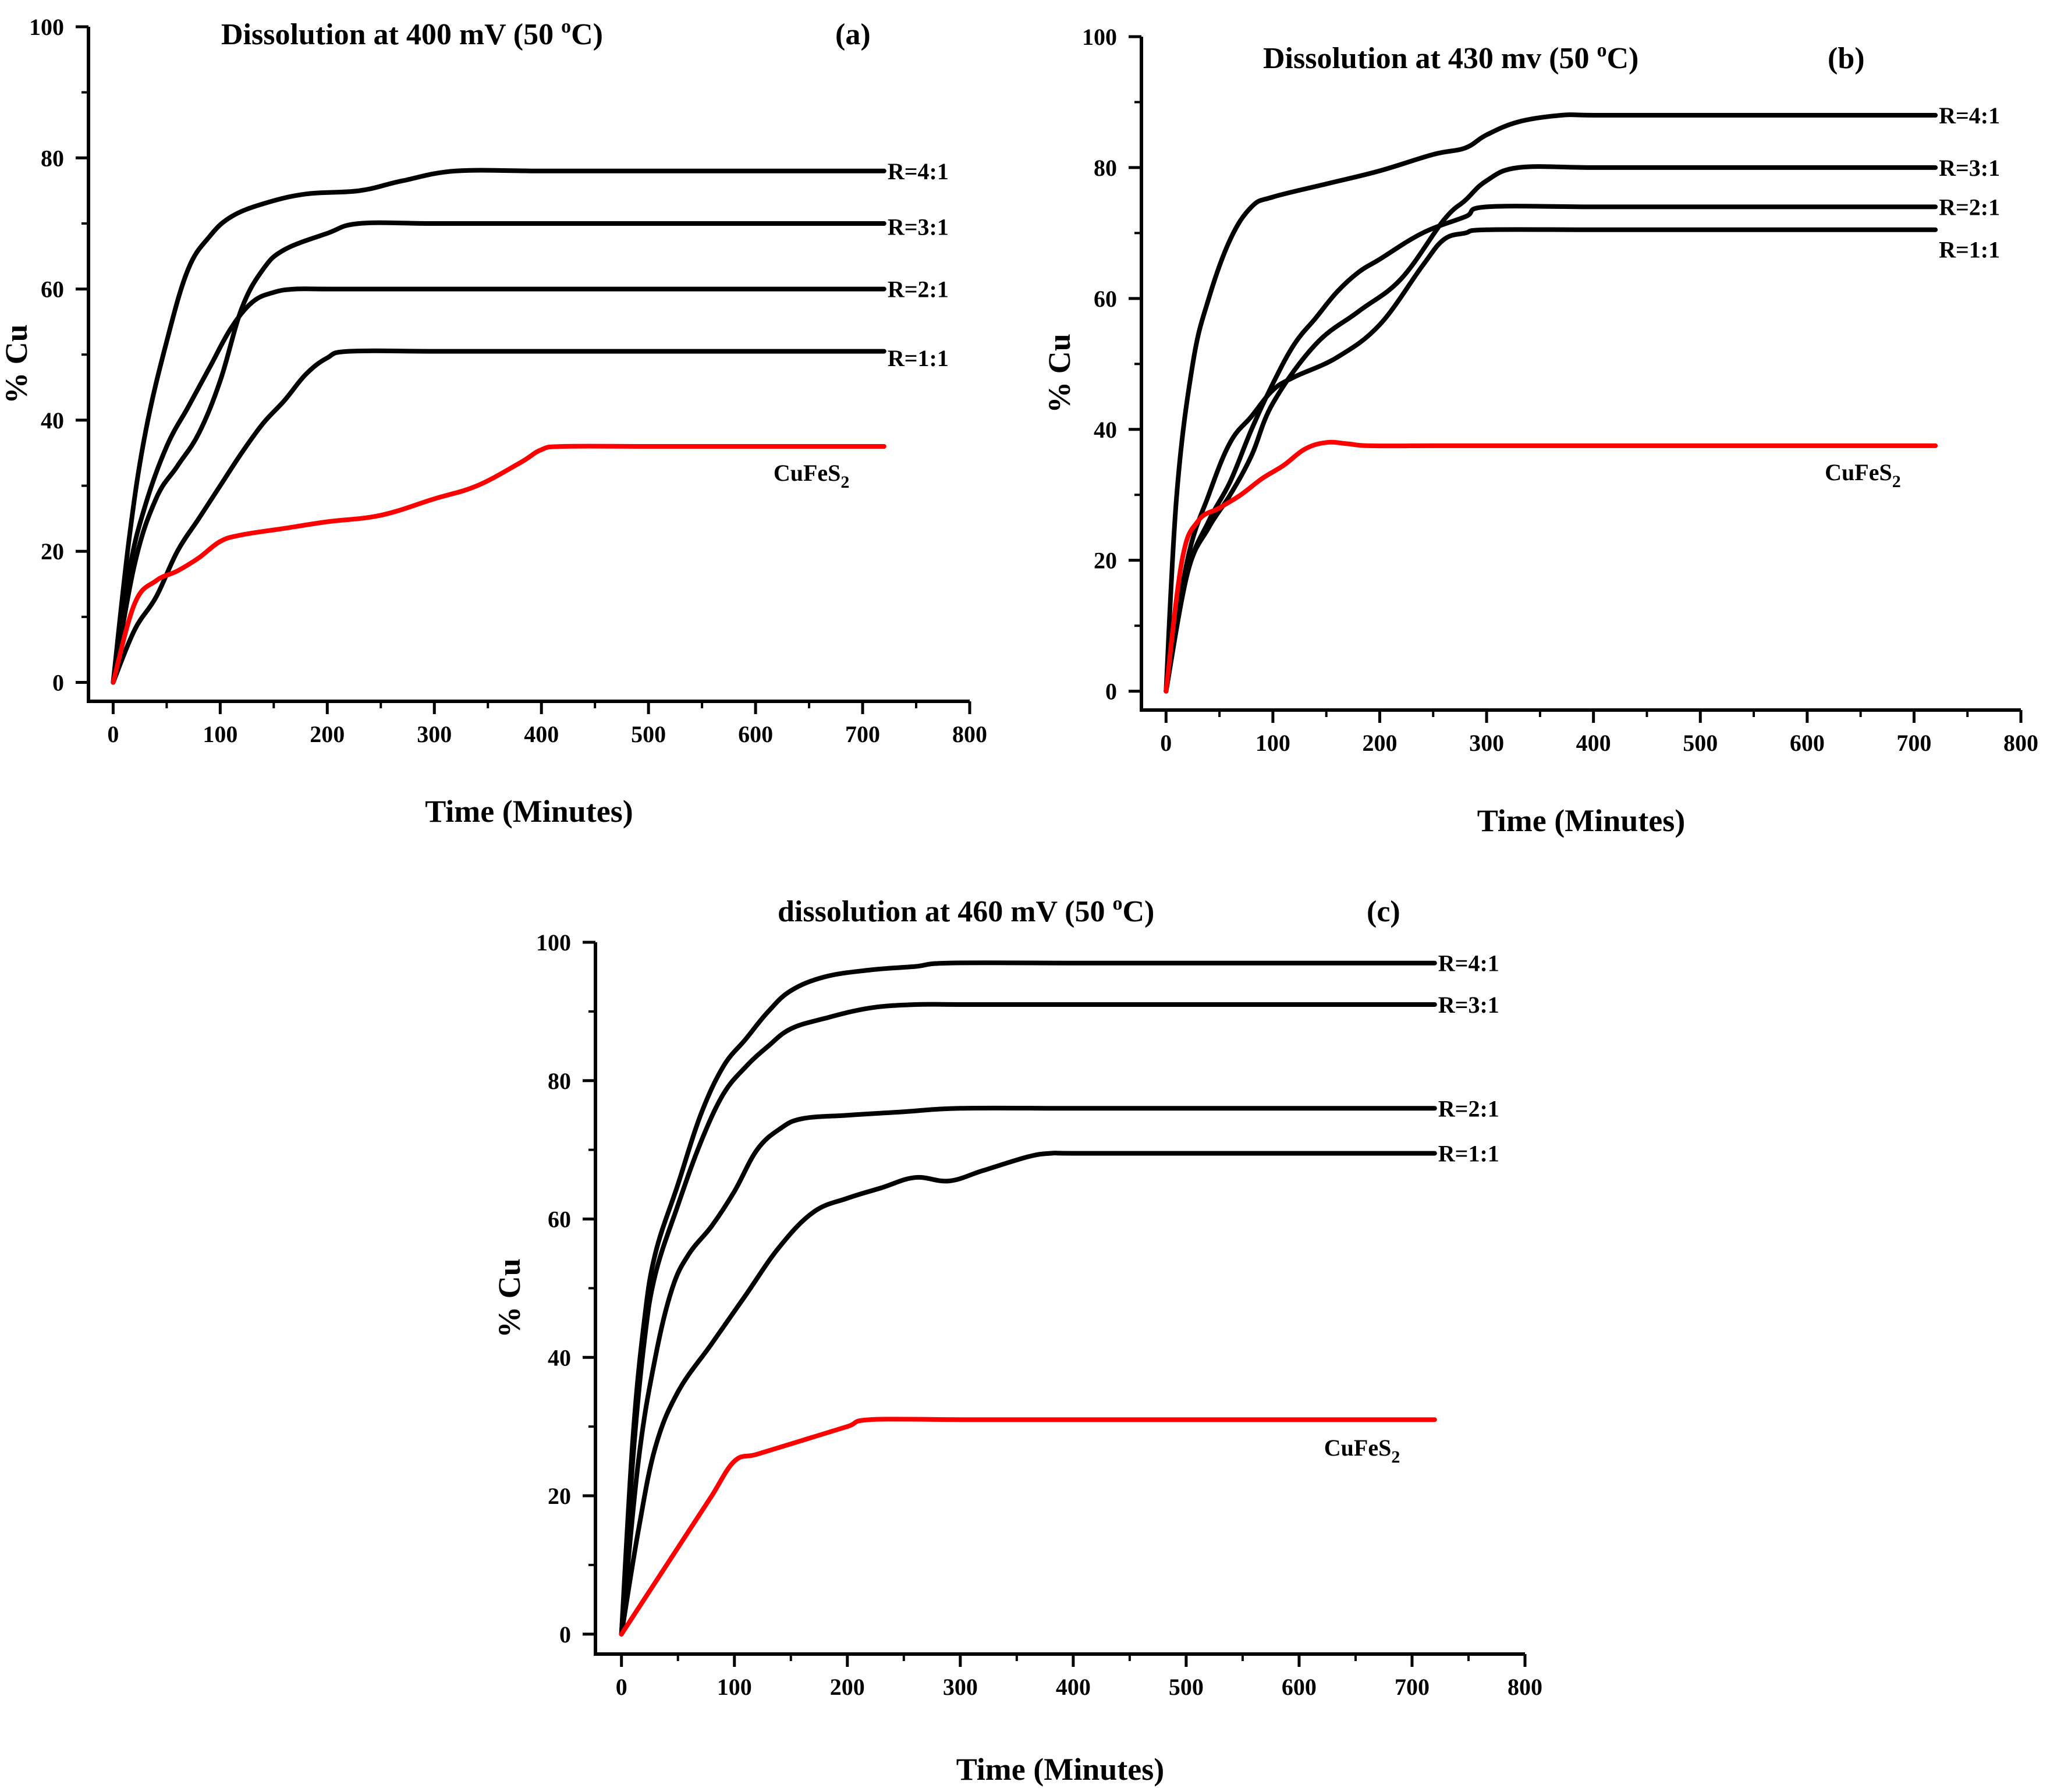 The height and width of the screenshot is (1792, 2050). Describe the element at coordinates (755, 734) in the screenshot. I see `panel-a-x-tick-label: 600` at that location.